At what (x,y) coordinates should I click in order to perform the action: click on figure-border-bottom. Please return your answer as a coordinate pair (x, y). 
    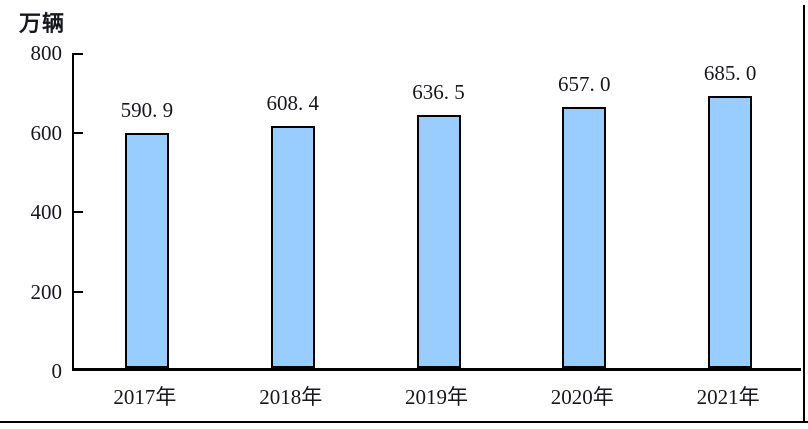
    Looking at the image, I should click on (404, 422).